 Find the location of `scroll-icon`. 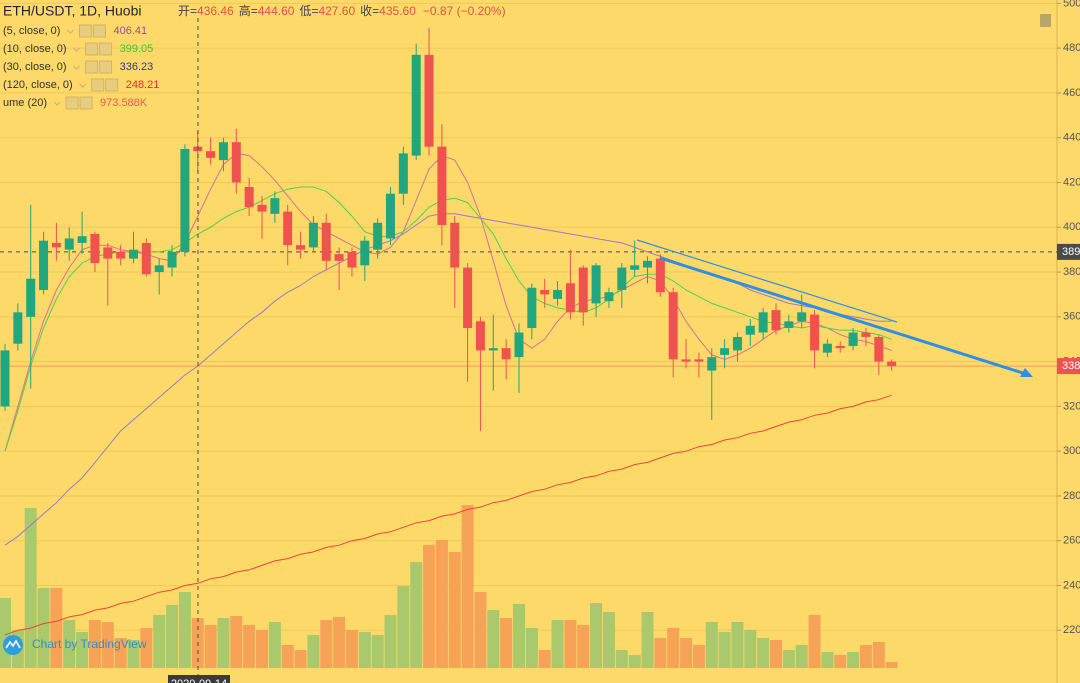

scroll-icon is located at coordinates (1045, 20).